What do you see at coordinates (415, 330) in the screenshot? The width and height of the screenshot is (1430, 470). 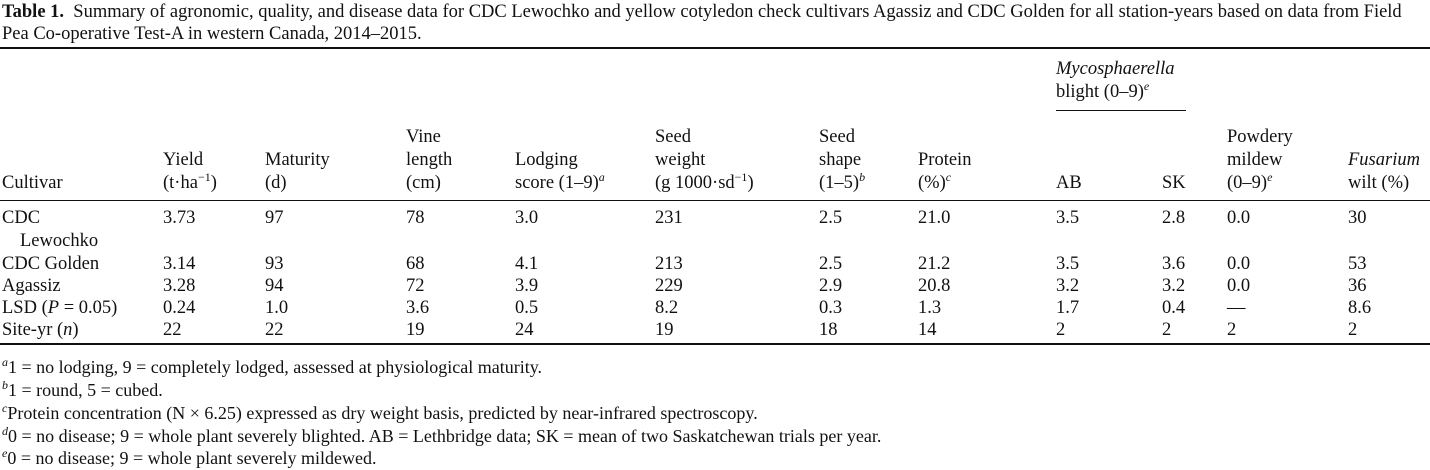 I see `cell-vine: 19` at bounding box center [415, 330].